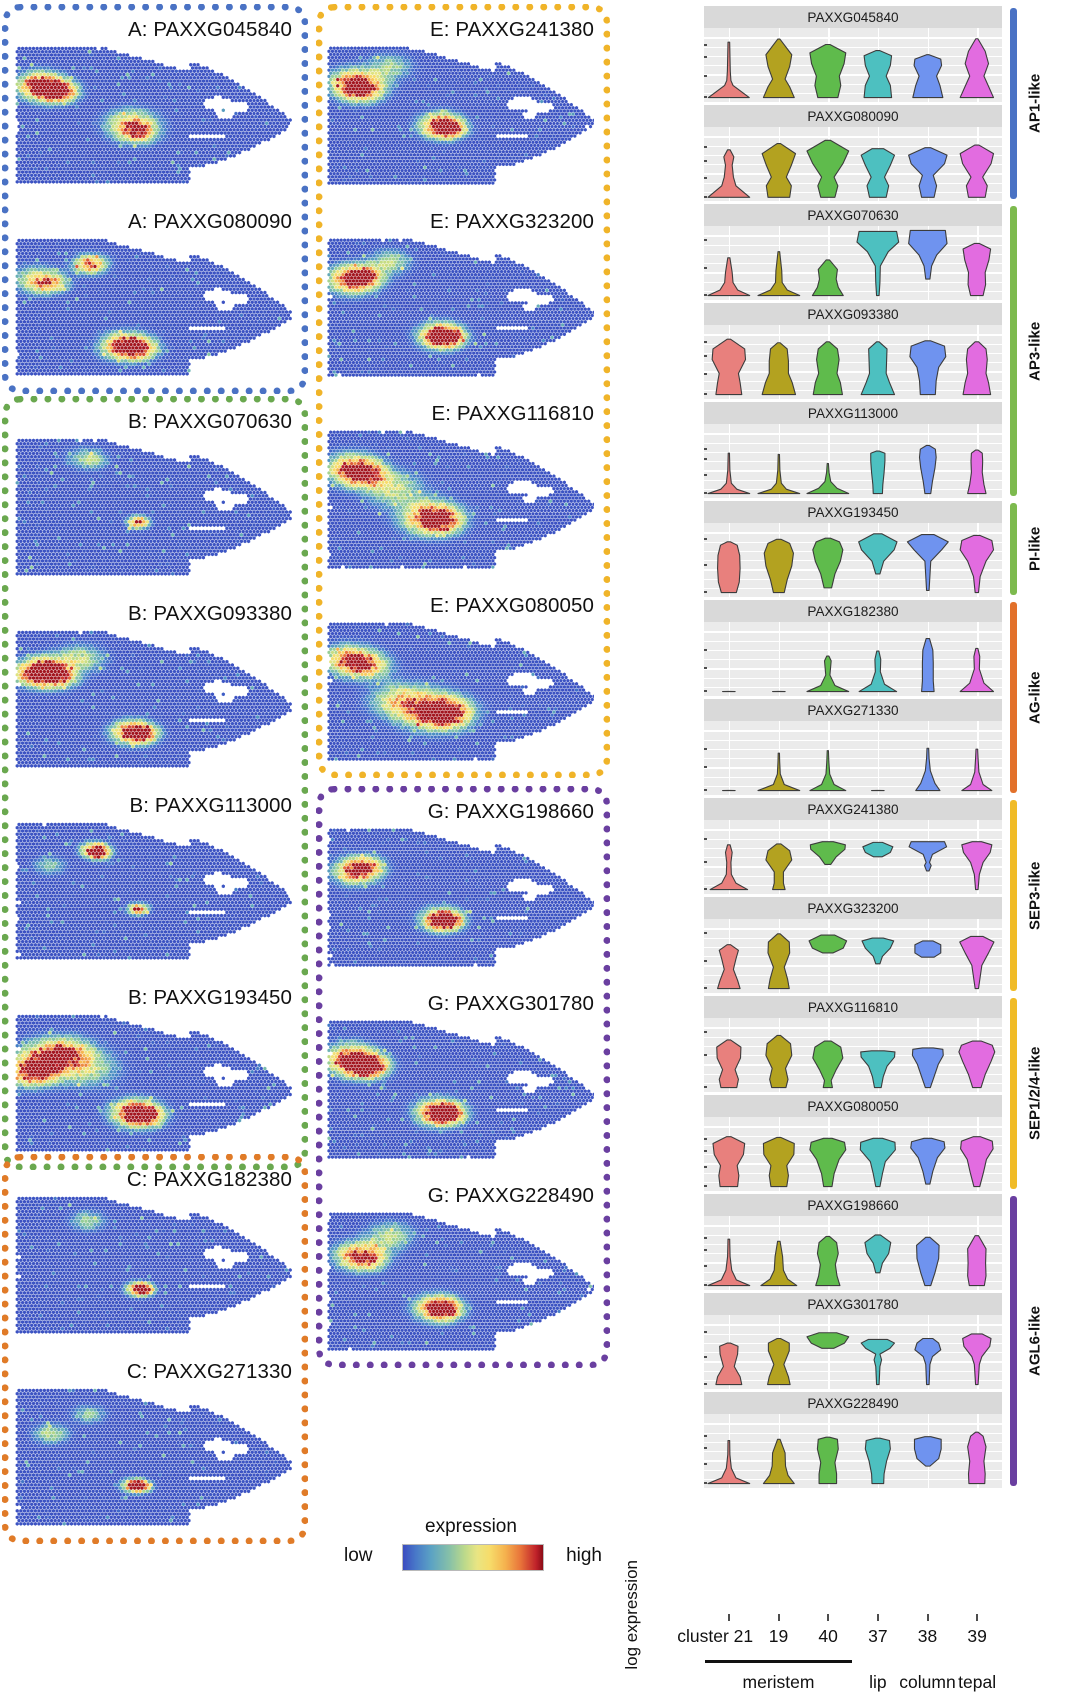 The height and width of the screenshot is (1707, 1080). I want to click on violin-panel: PAXXG2713301.00.30.1, so click(853, 747).